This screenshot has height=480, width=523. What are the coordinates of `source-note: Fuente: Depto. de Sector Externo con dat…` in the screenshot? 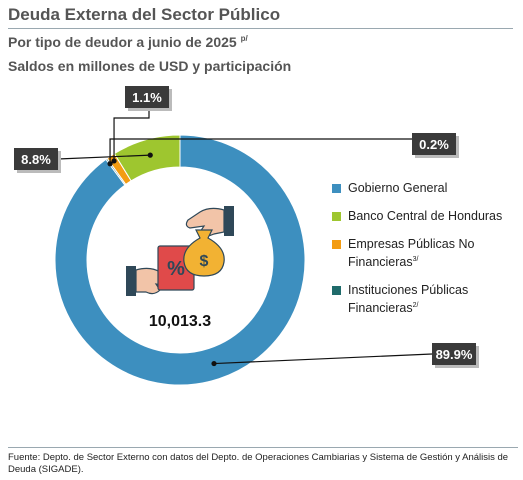 It's located at (258, 463).